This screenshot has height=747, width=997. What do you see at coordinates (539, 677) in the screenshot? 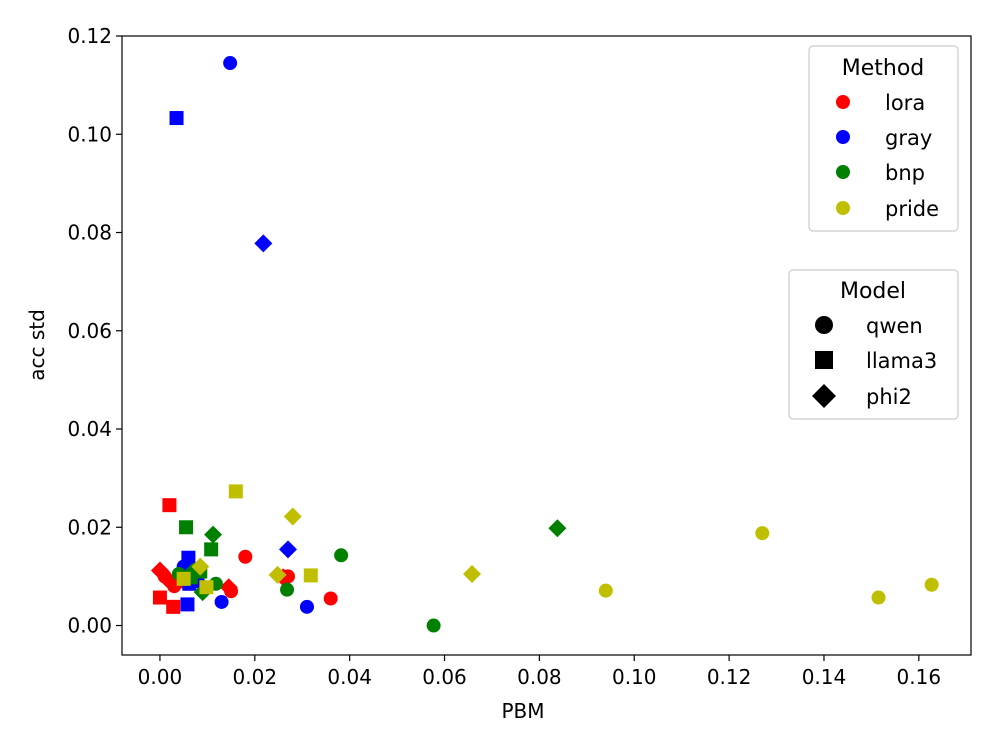
I see `x-tick-label: 0.08` at bounding box center [539, 677].